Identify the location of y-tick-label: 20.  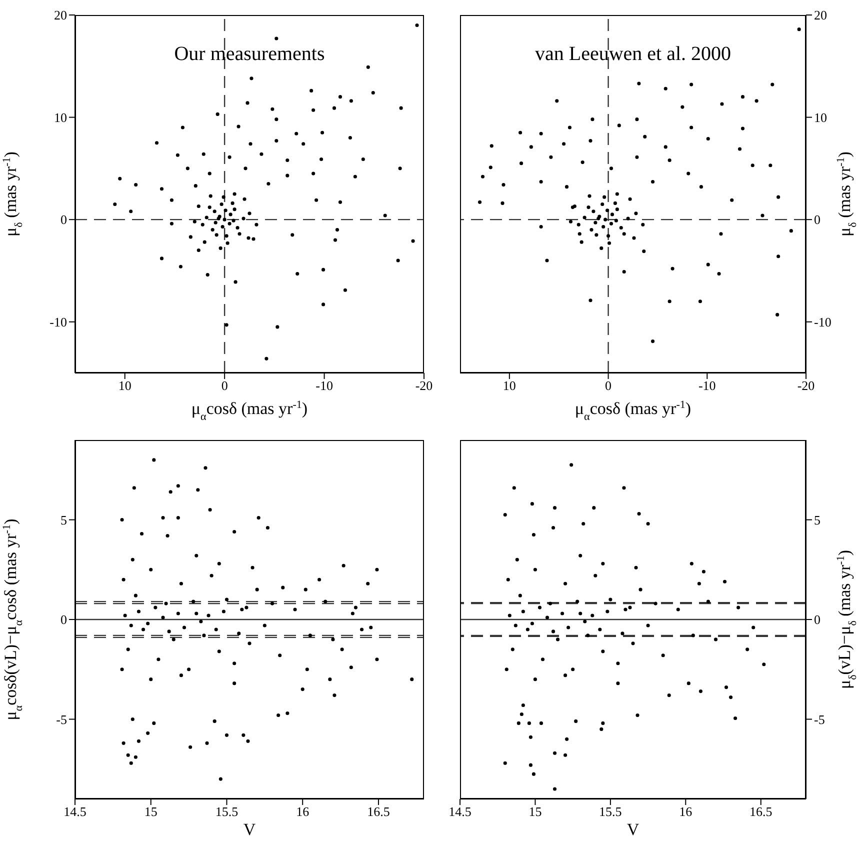
(60, 15).